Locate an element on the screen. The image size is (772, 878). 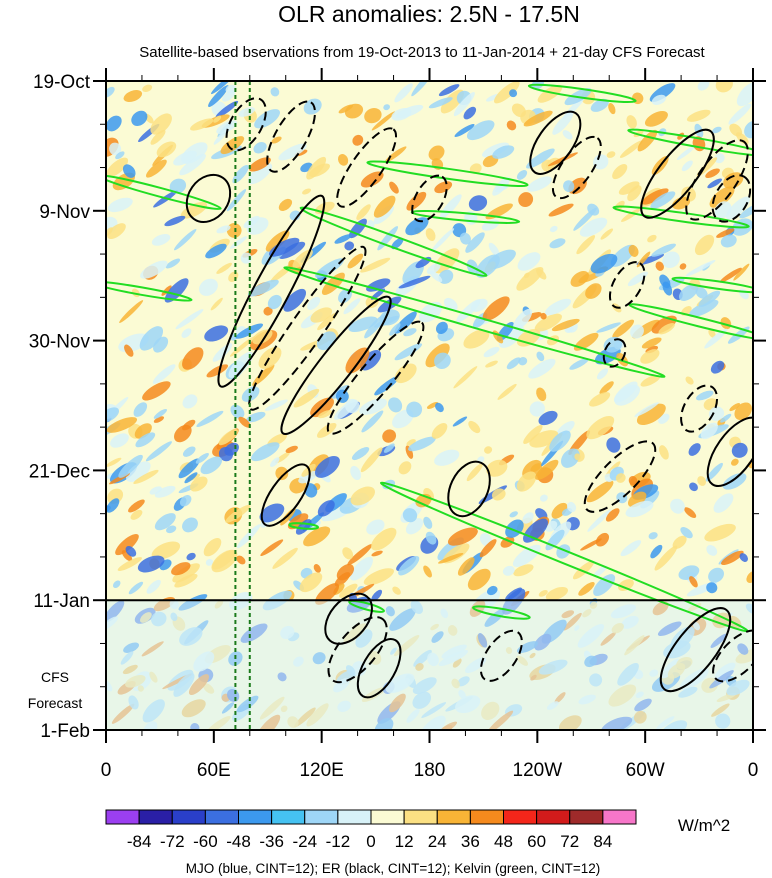
reference-lines is located at coordinates (242, 405).